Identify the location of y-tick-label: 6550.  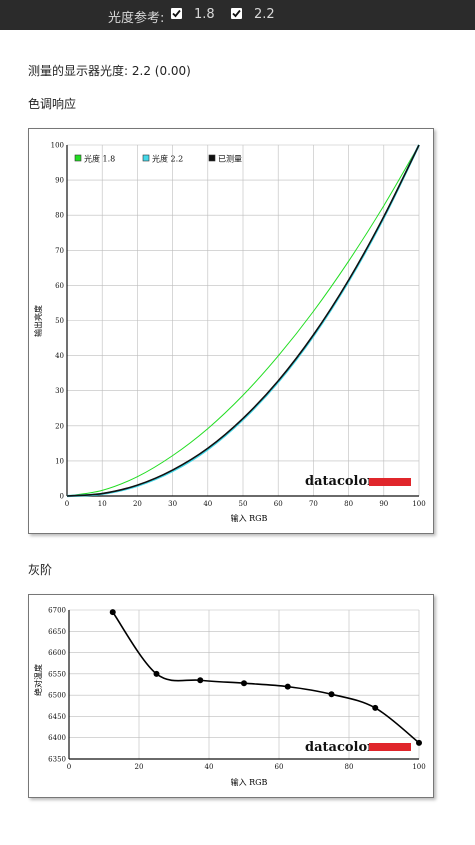
(57, 674).